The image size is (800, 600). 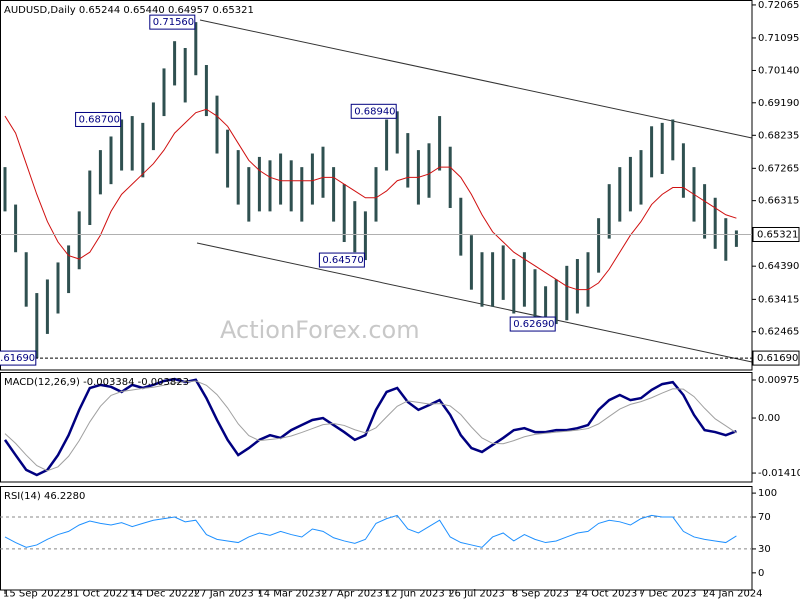 What do you see at coordinates (44, 496) in the screenshot?
I see `panel-header: RSI(14) 46.2280` at bounding box center [44, 496].